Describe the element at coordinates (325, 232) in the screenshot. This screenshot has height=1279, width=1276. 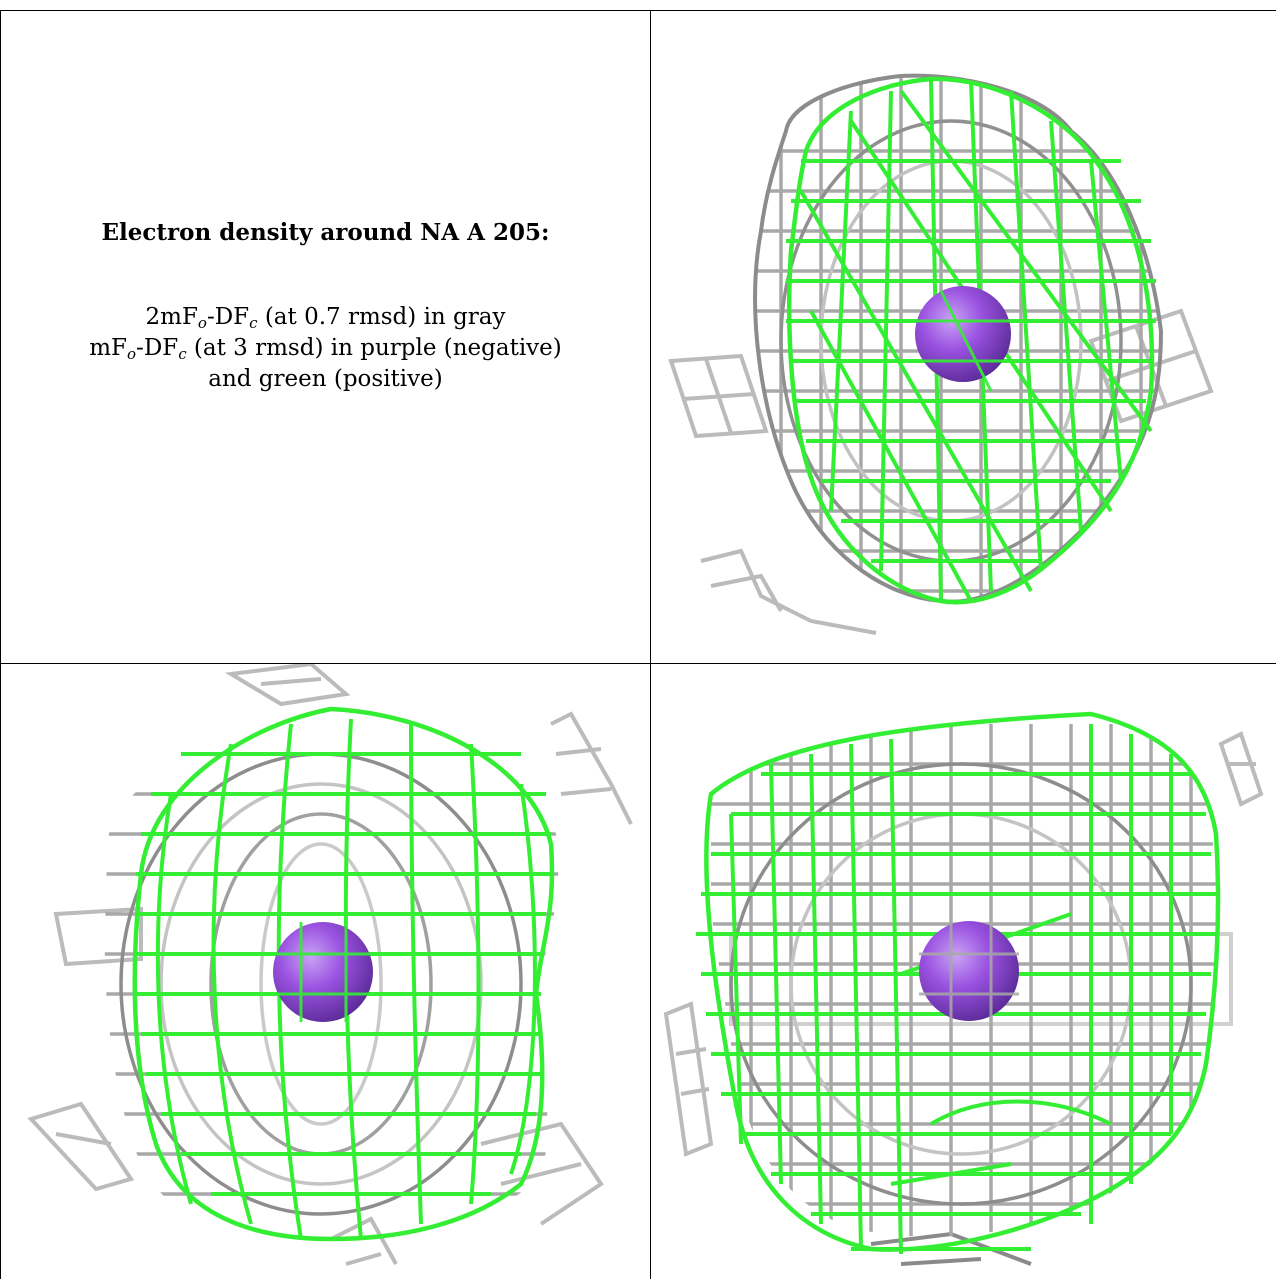
I see `legend-title: Electron density around NA A 205:` at that location.